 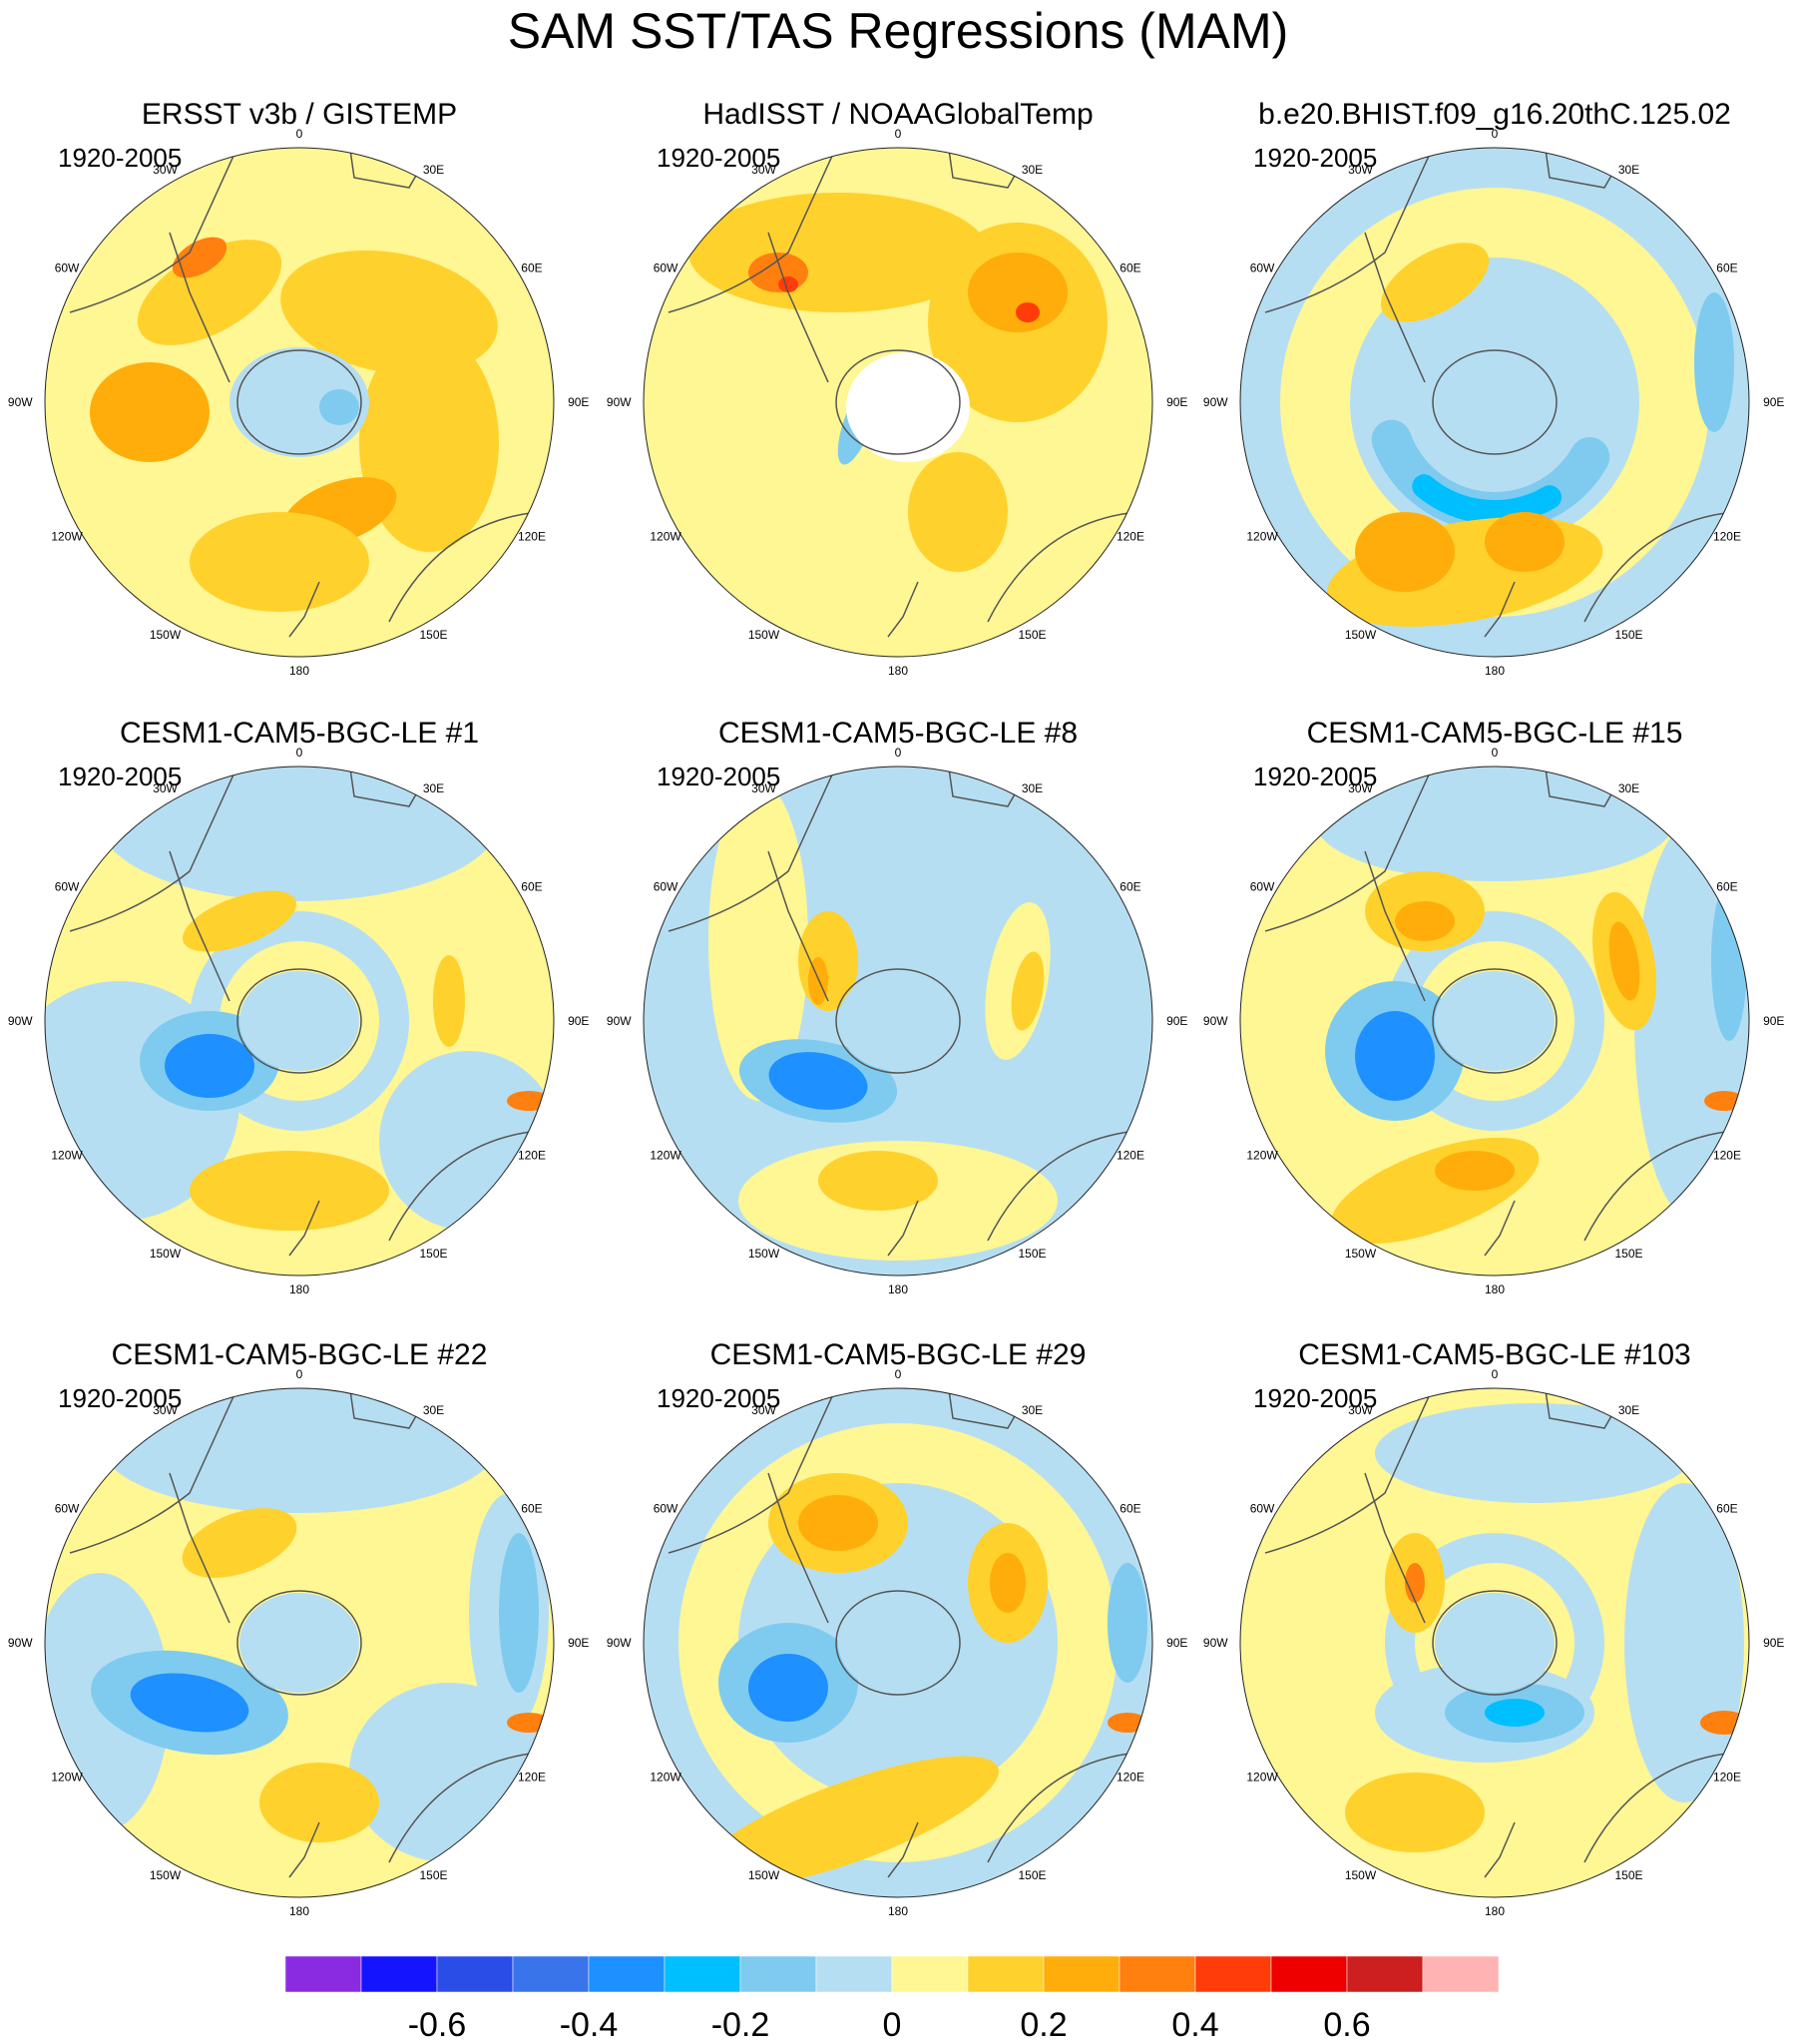 What do you see at coordinates (1727, 1778) in the screenshot?
I see `longitude-label: 120E` at bounding box center [1727, 1778].